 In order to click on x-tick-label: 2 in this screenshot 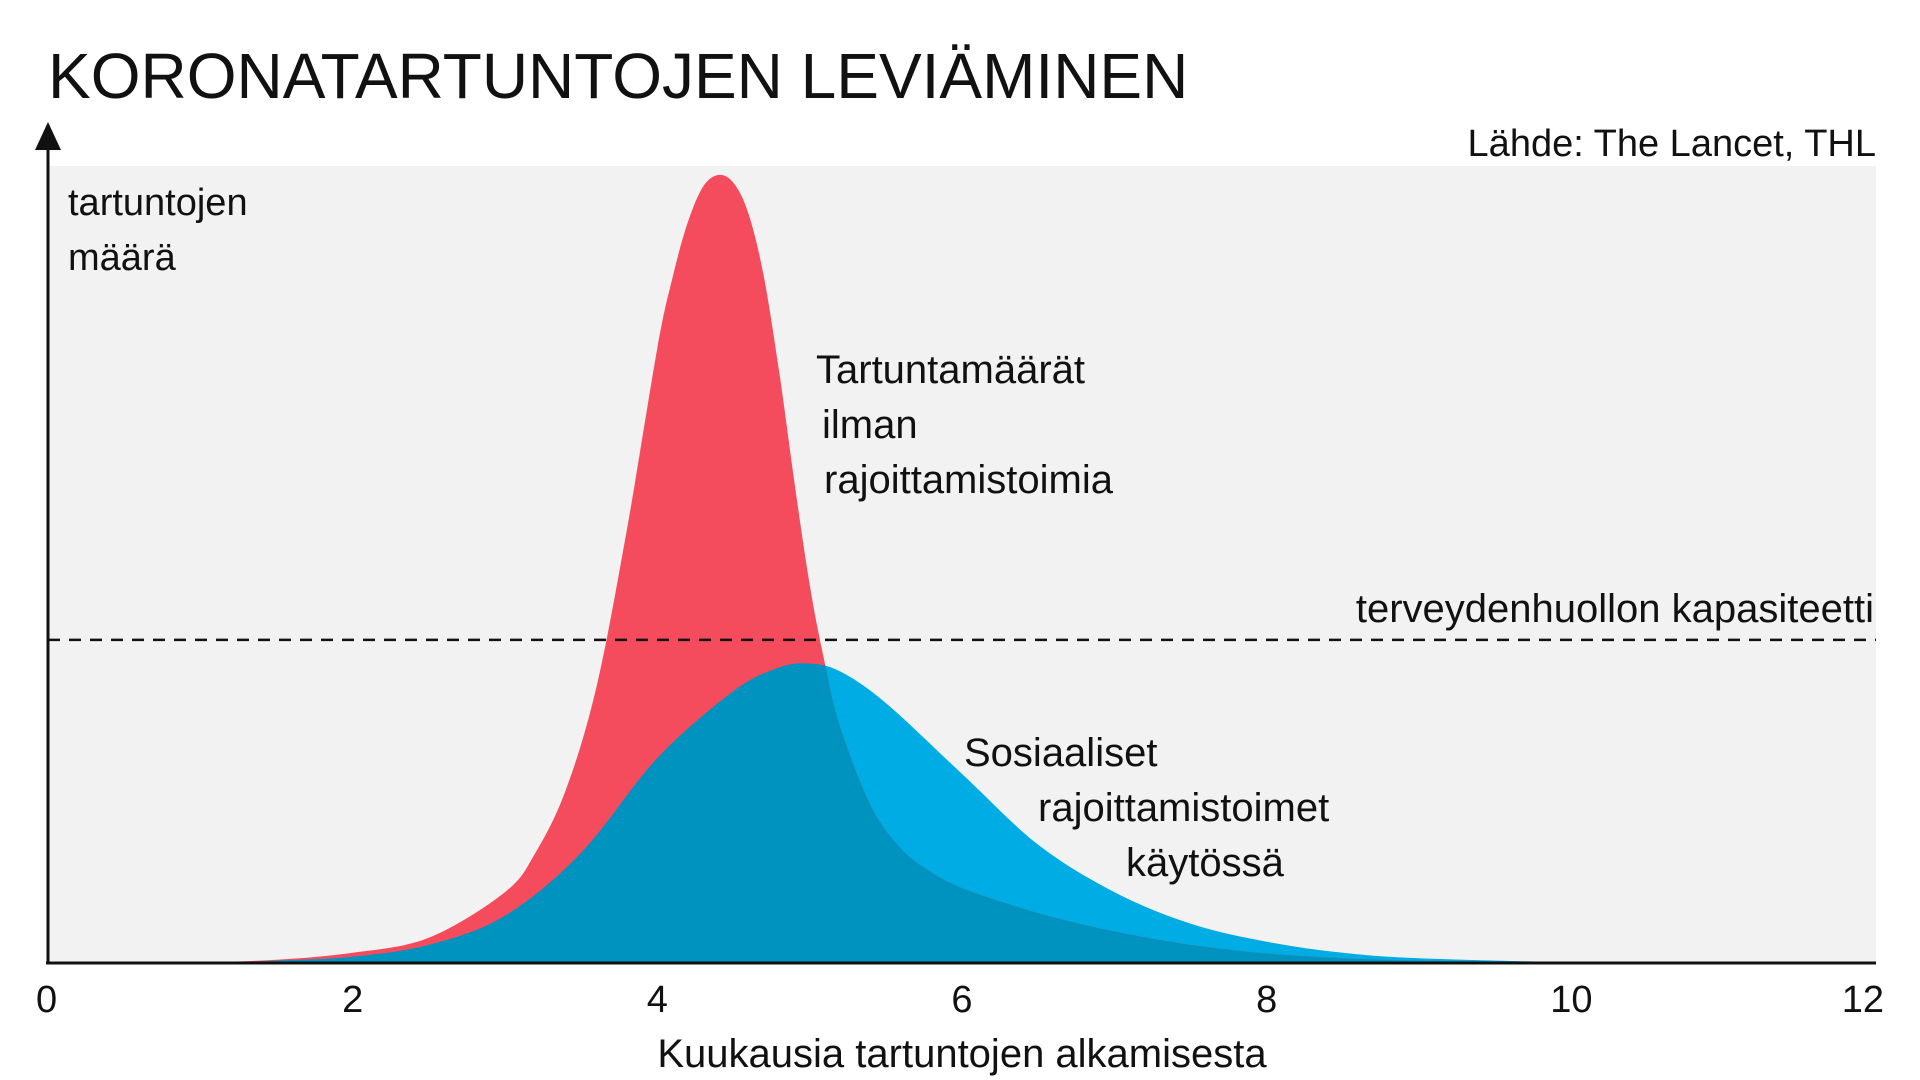, I will do `click(352, 1000)`.